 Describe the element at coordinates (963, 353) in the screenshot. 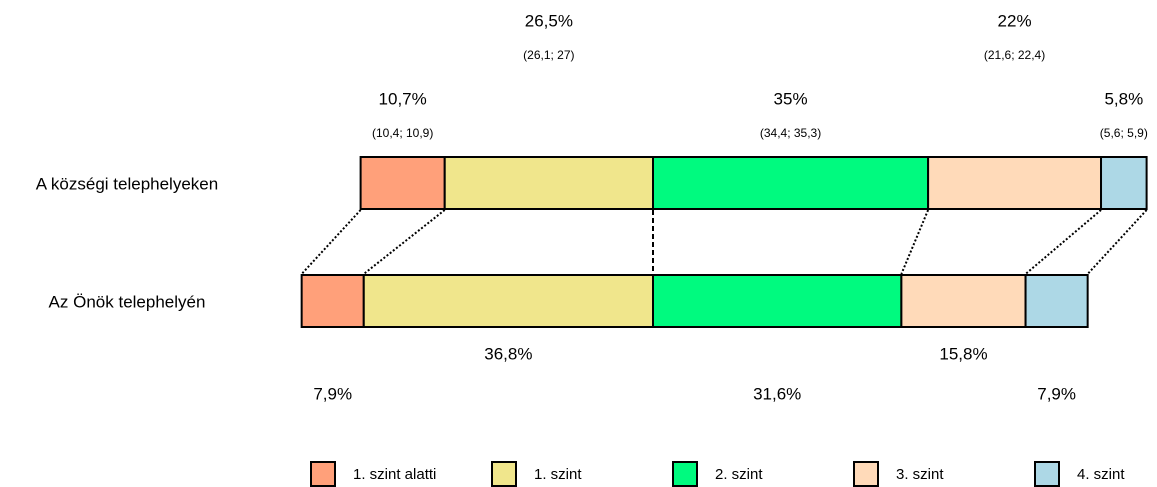

I see `value-label: 15,8%` at that location.